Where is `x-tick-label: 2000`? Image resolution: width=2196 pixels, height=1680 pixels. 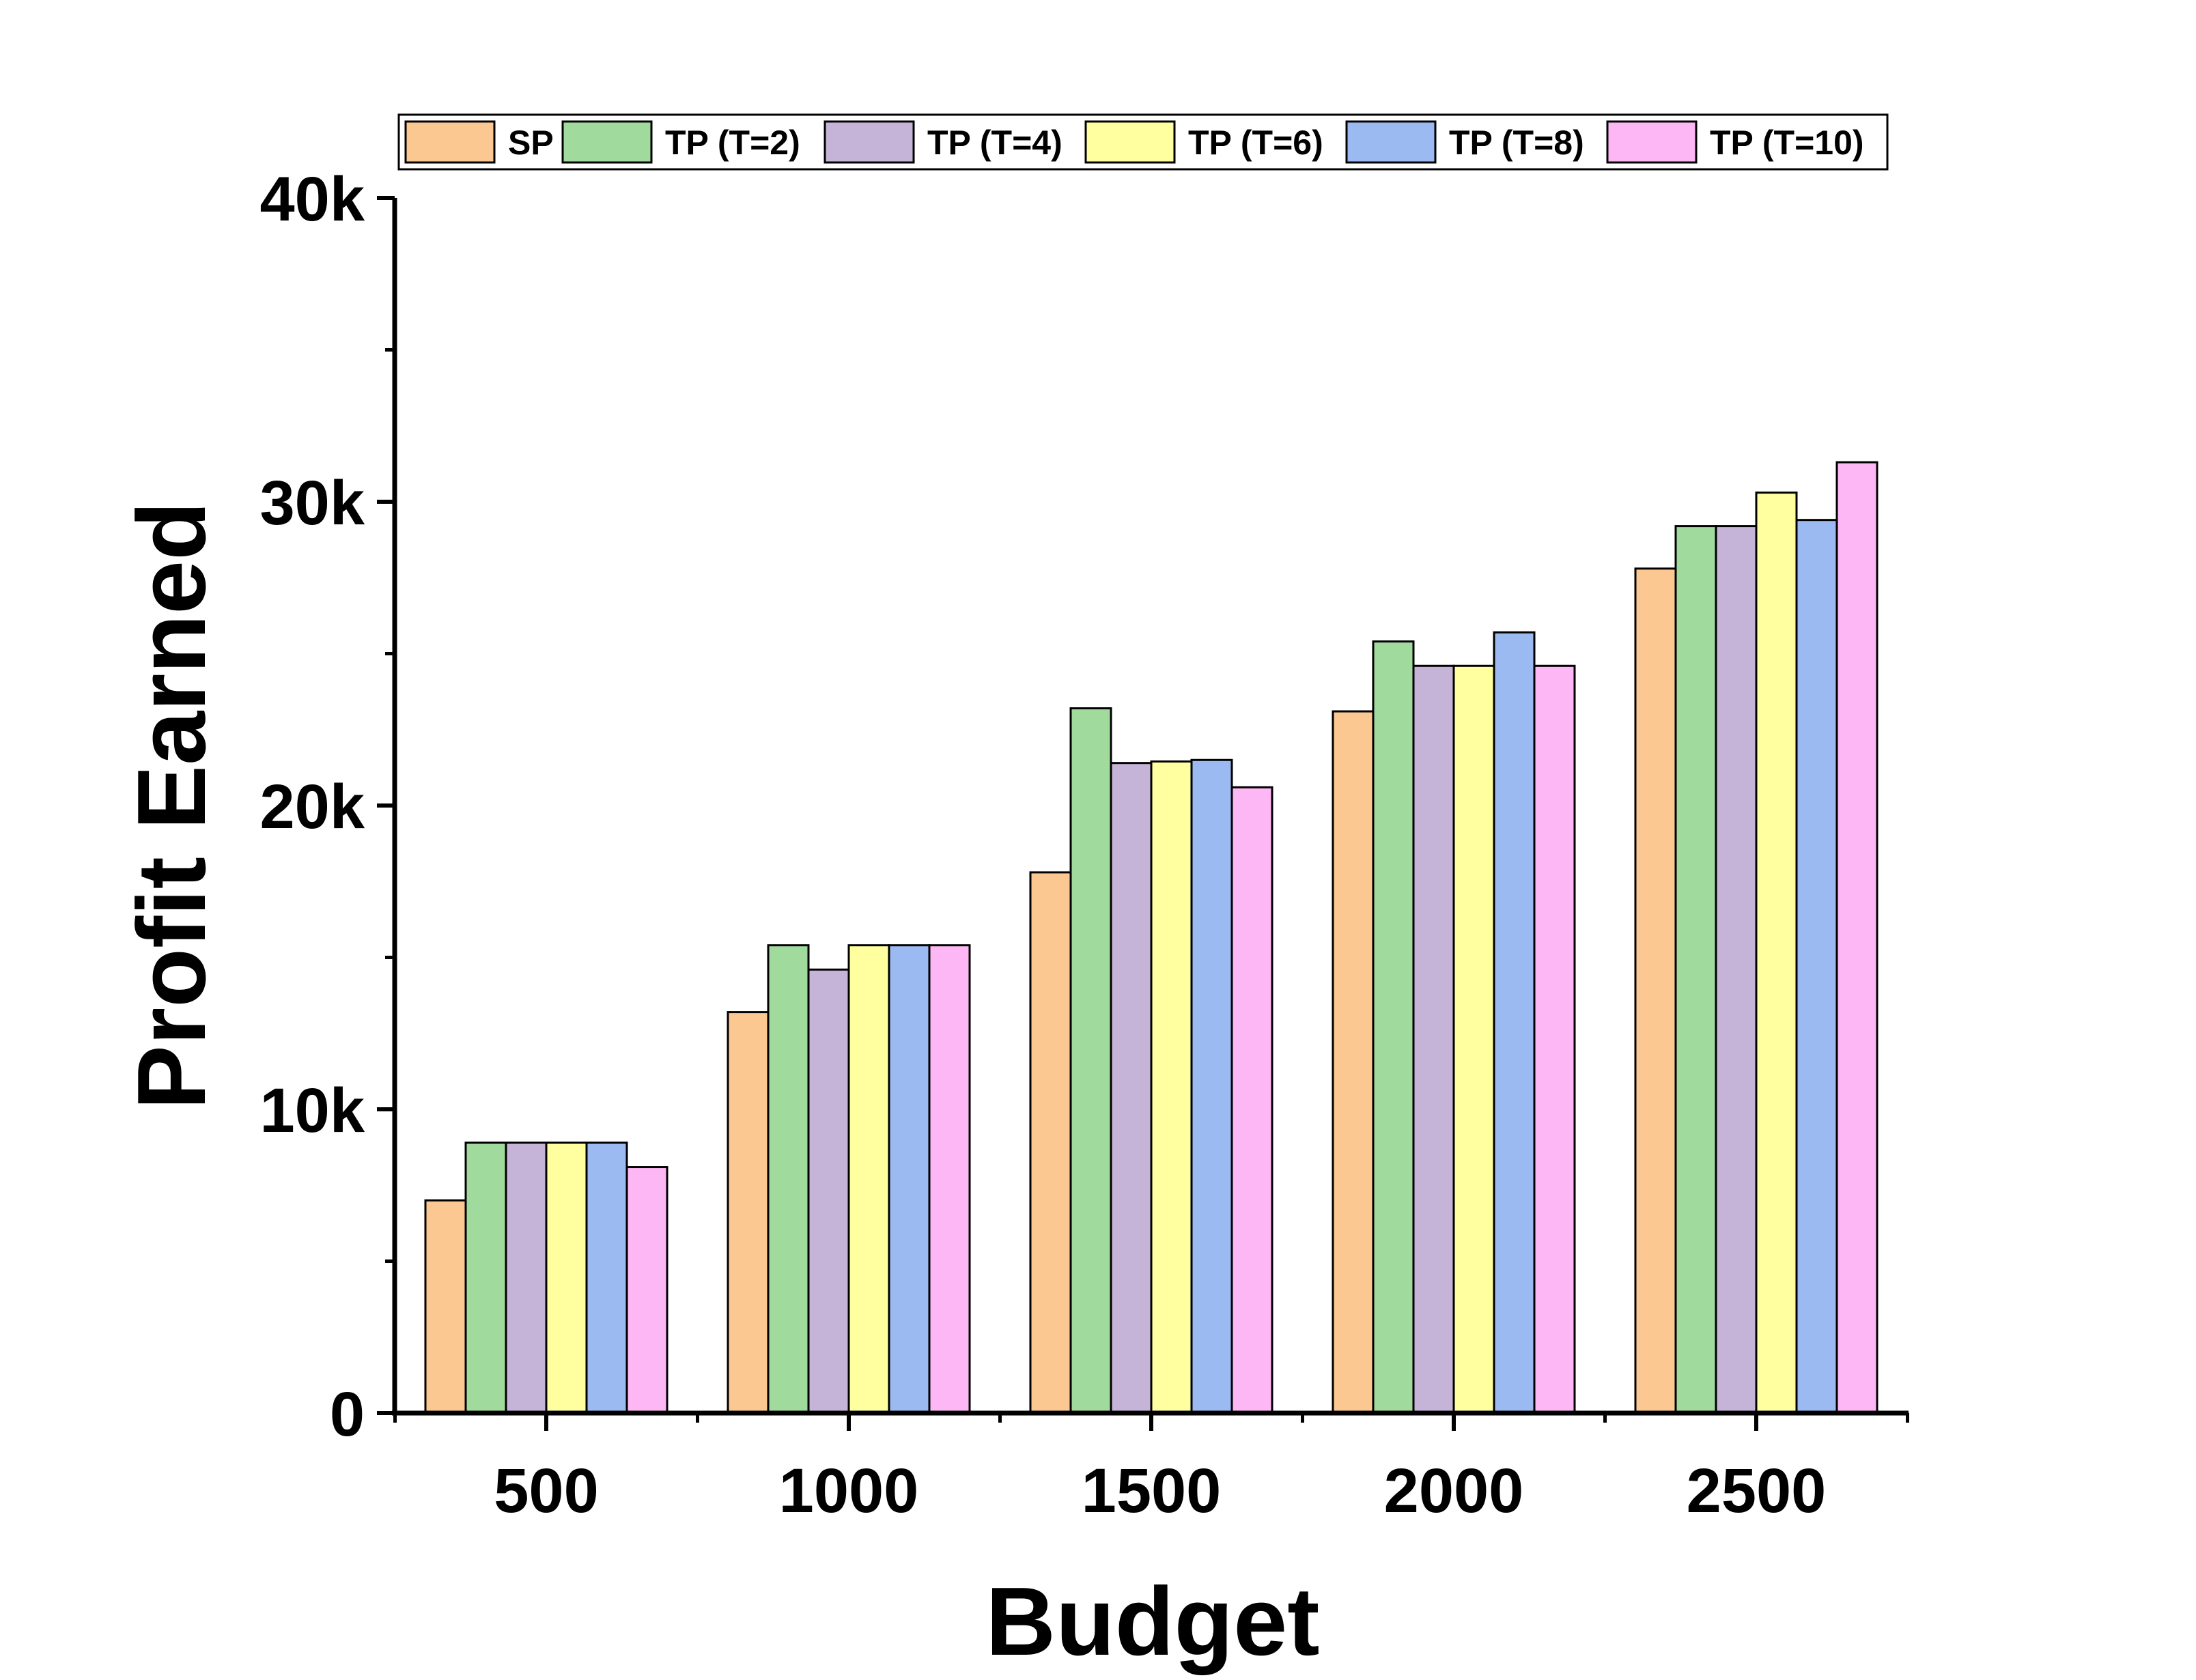 x-tick-label: 2000 is located at coordinates (1454, 1491).